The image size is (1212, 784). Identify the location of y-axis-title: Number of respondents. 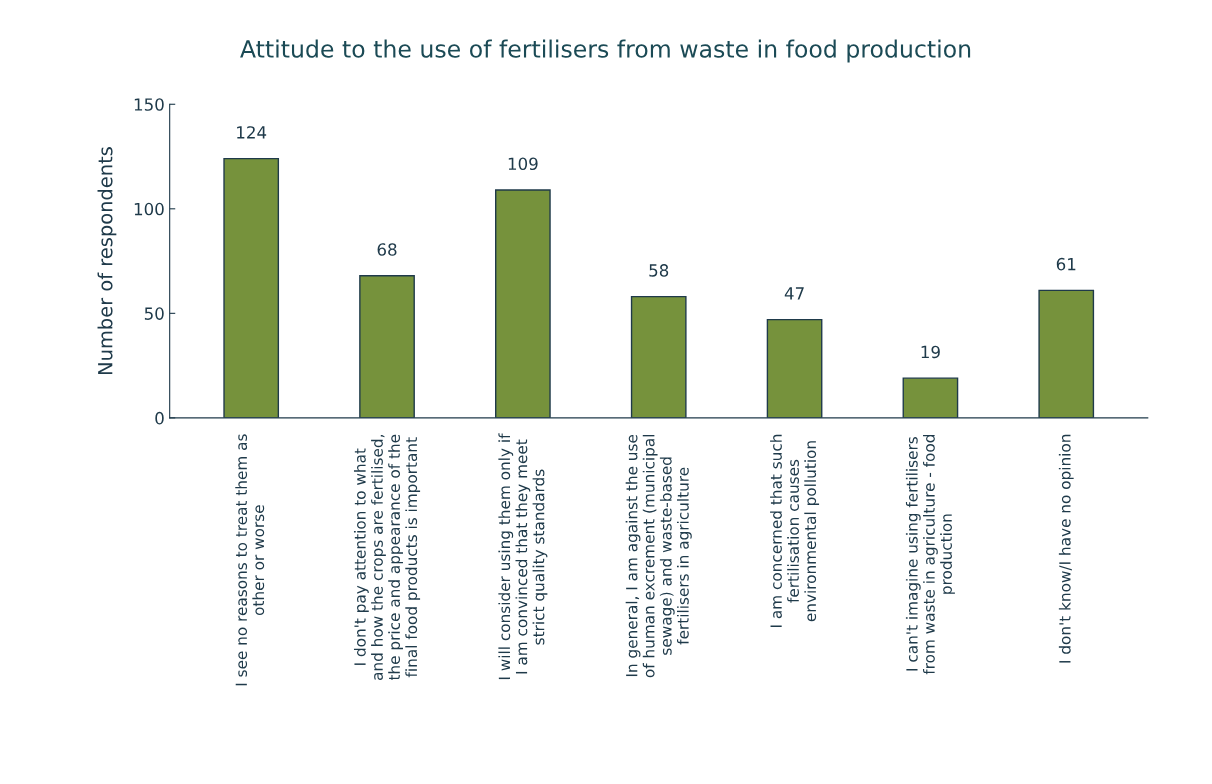
(107, 261).